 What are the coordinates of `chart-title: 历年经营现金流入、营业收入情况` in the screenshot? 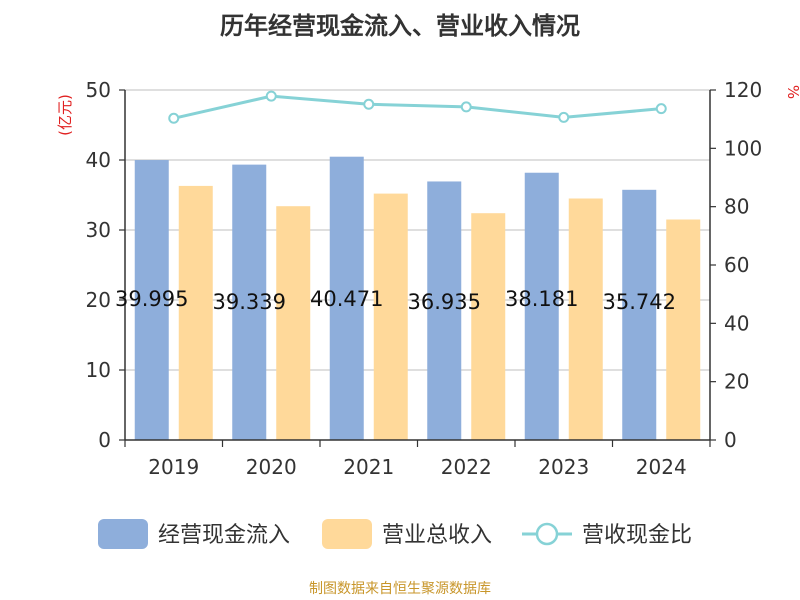 It's located at (400, 26).